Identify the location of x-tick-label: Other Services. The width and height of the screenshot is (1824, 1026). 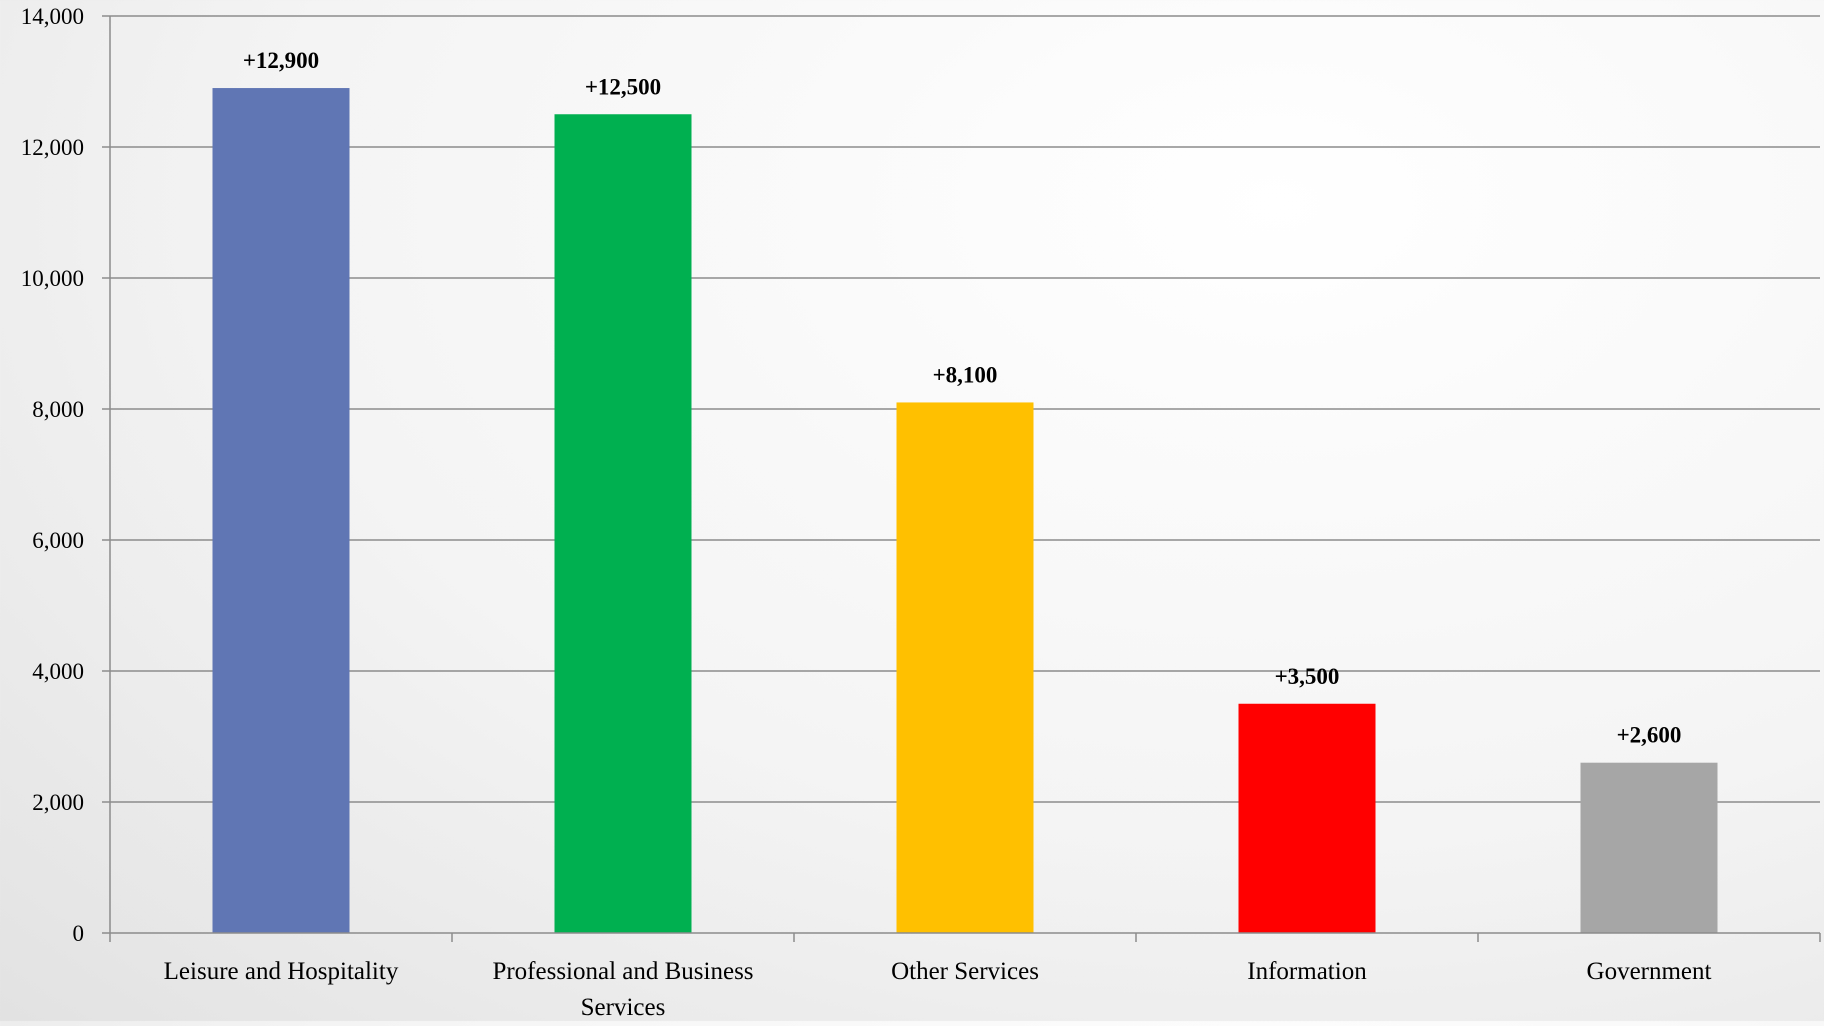
(965, 971).